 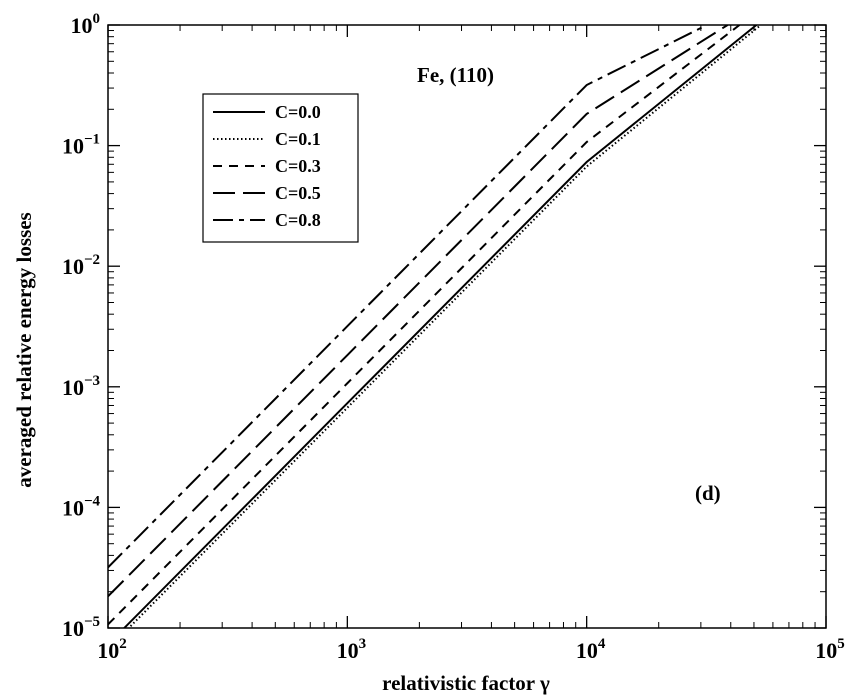 I want to click on y-tick-label: 10⁰, so click(x=86, y=24).